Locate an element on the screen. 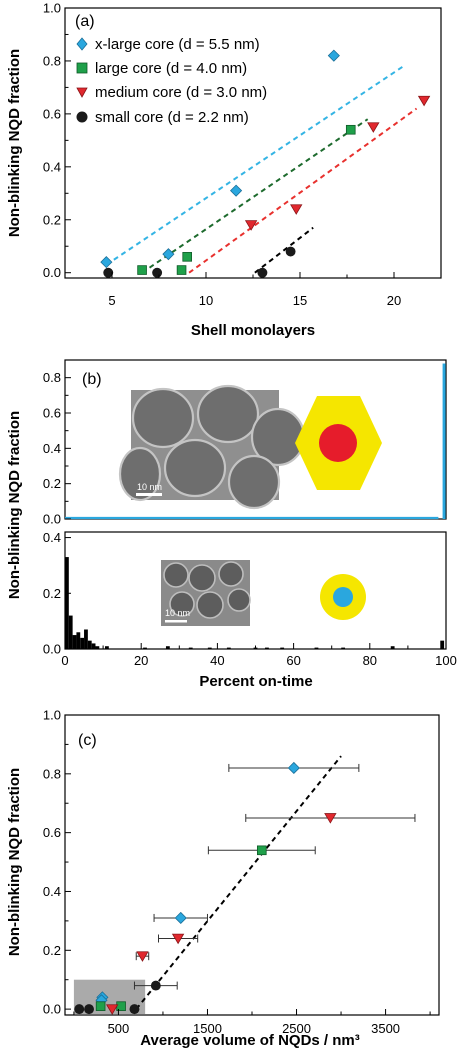 Image resolution: width=459 pixels, height=1050 pixels. b-xtick-label: 100 is located at coordinates (446, 660).